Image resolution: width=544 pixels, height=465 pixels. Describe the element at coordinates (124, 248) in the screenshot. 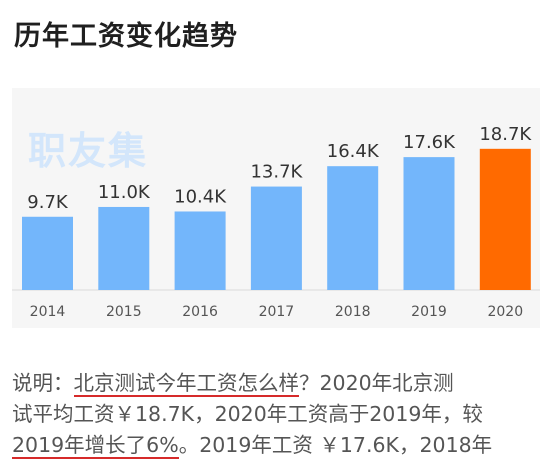

I see `bar-2015` at that location.